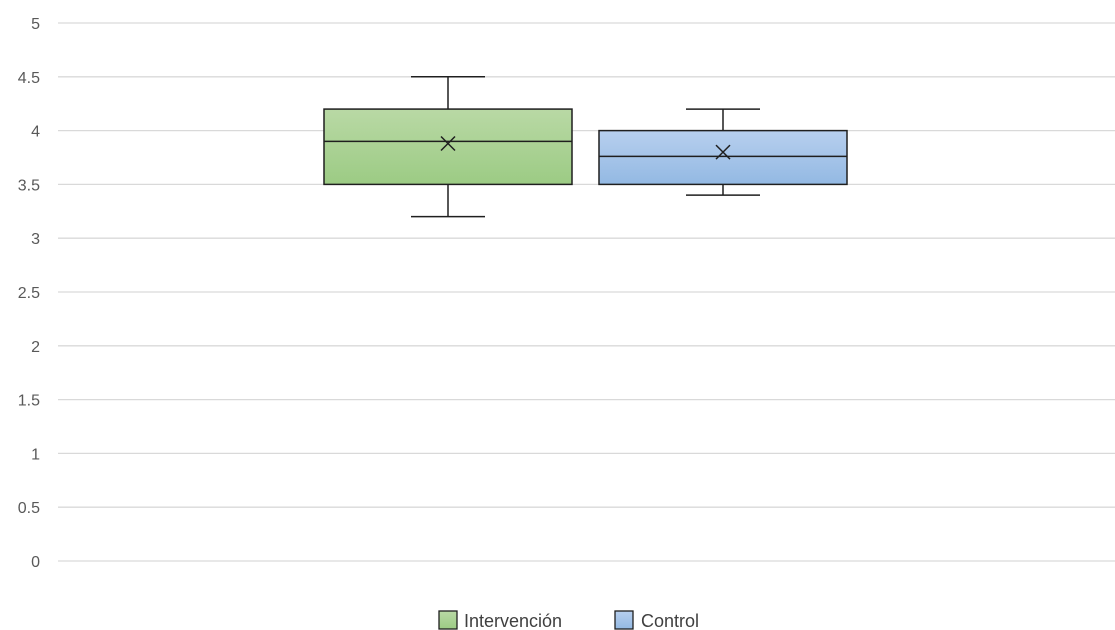 This screenshot has height=630, width=1115. Describe the element at coordinates (585, 147) in the screenshot. I see `box-series` at that location.